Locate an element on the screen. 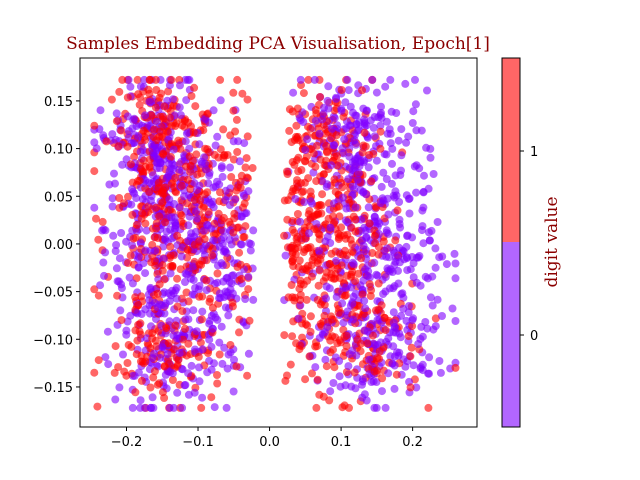  x-axis: −0.2 −0.1 0.0 0.1 0.2 is located at coordinates (267, 438).